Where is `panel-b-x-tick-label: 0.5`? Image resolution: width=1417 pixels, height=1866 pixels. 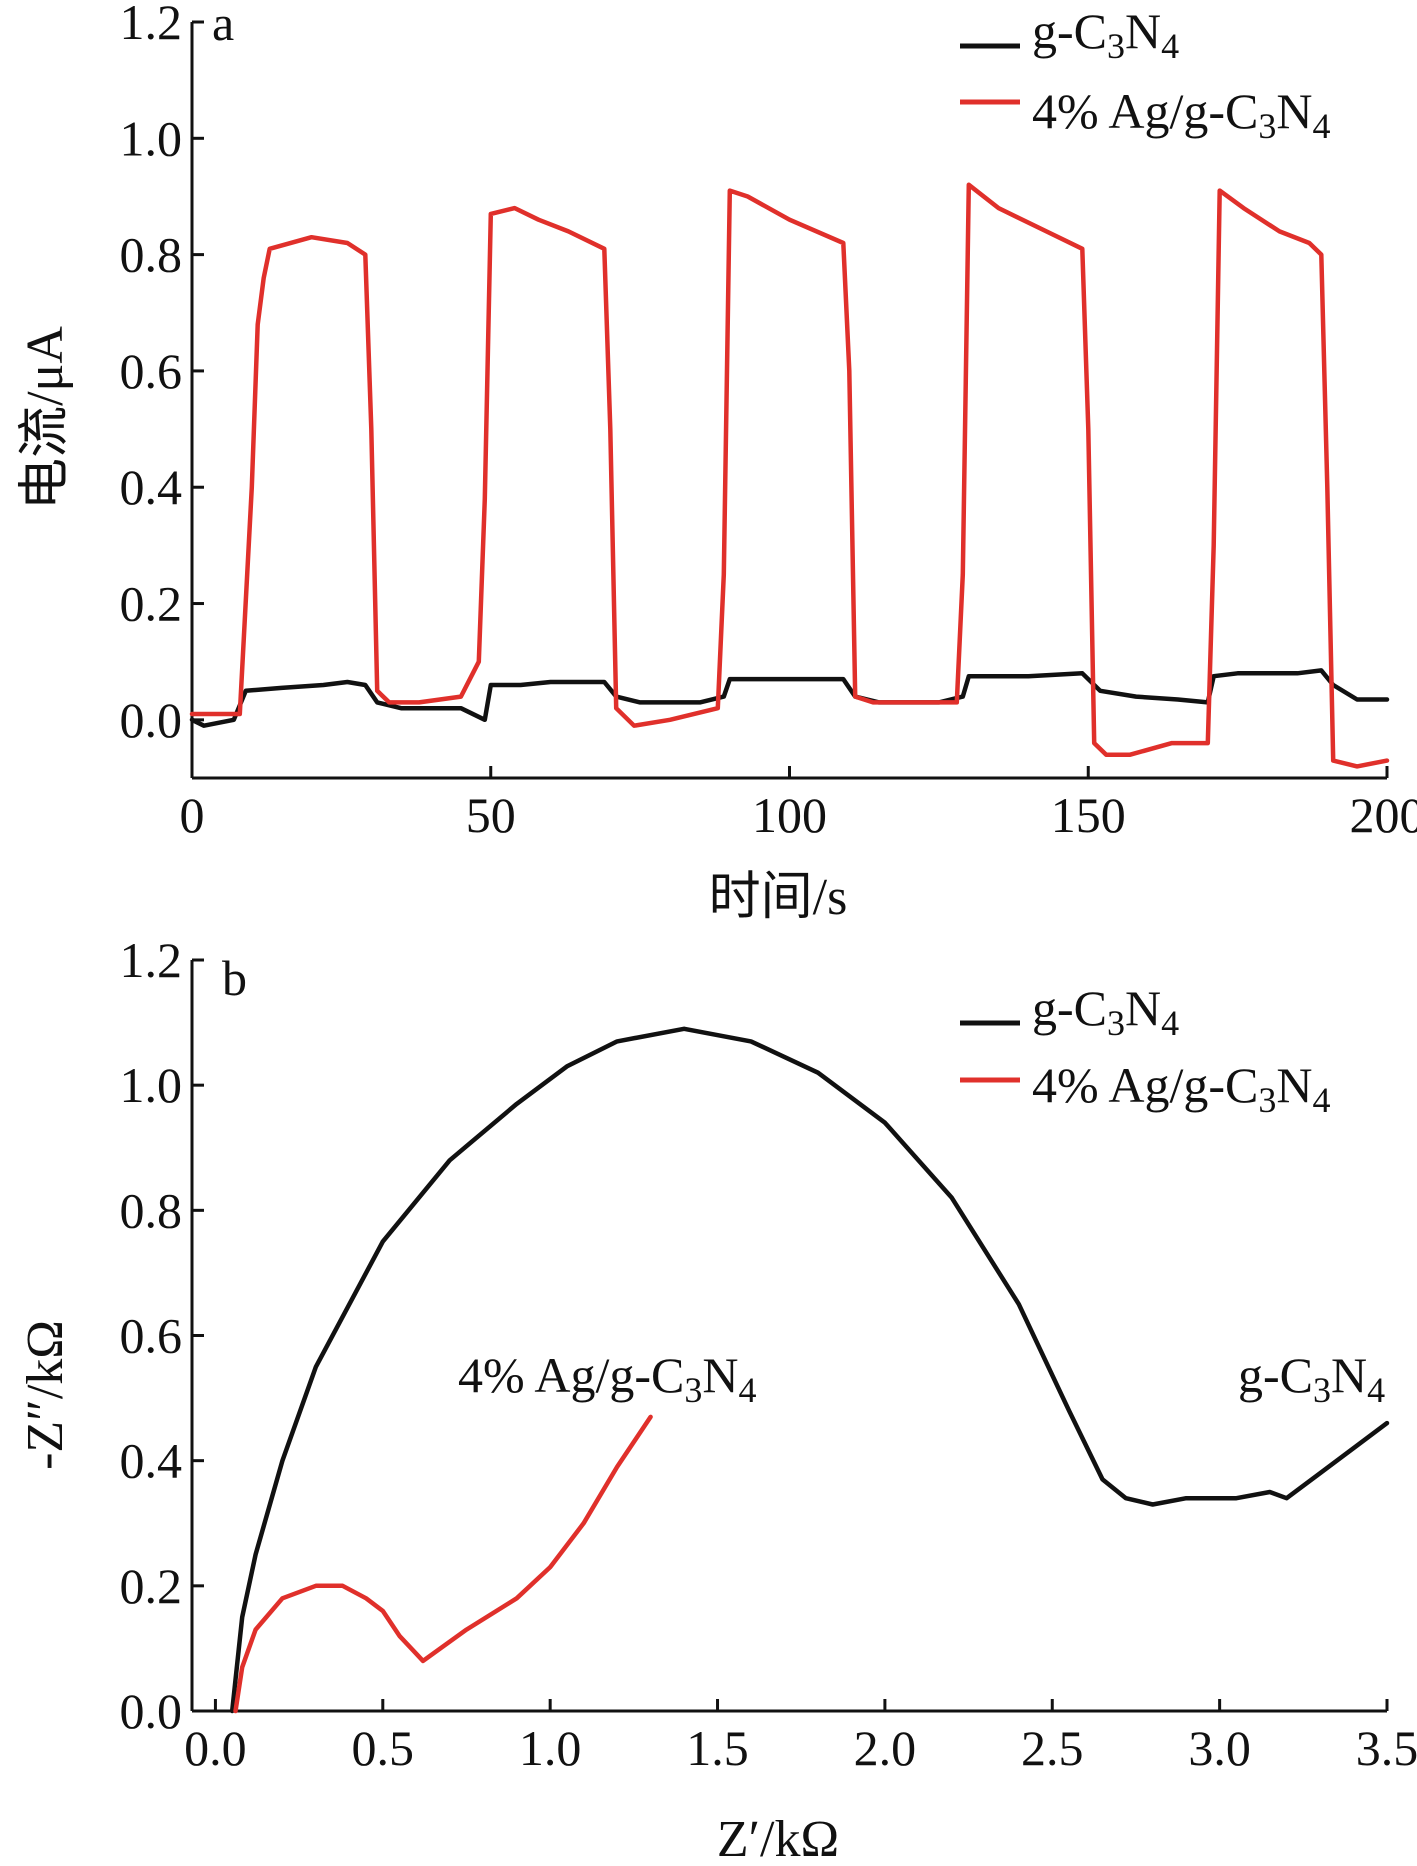
panel-b-x-tick-label: 0.5 is located at coordinates (383, 1748).